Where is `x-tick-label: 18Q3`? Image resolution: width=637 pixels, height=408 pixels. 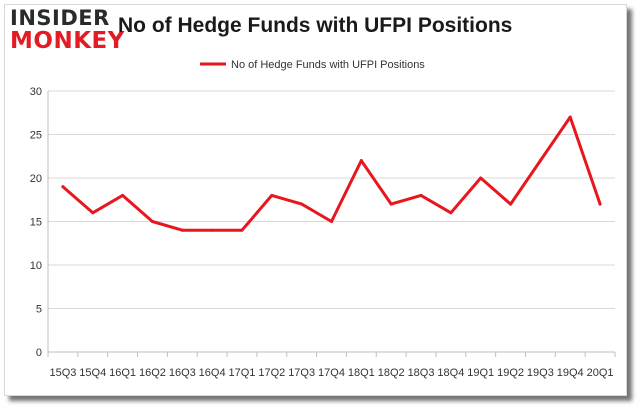
x-tick-label: 18Q3 is located at coordinates (421, 373).